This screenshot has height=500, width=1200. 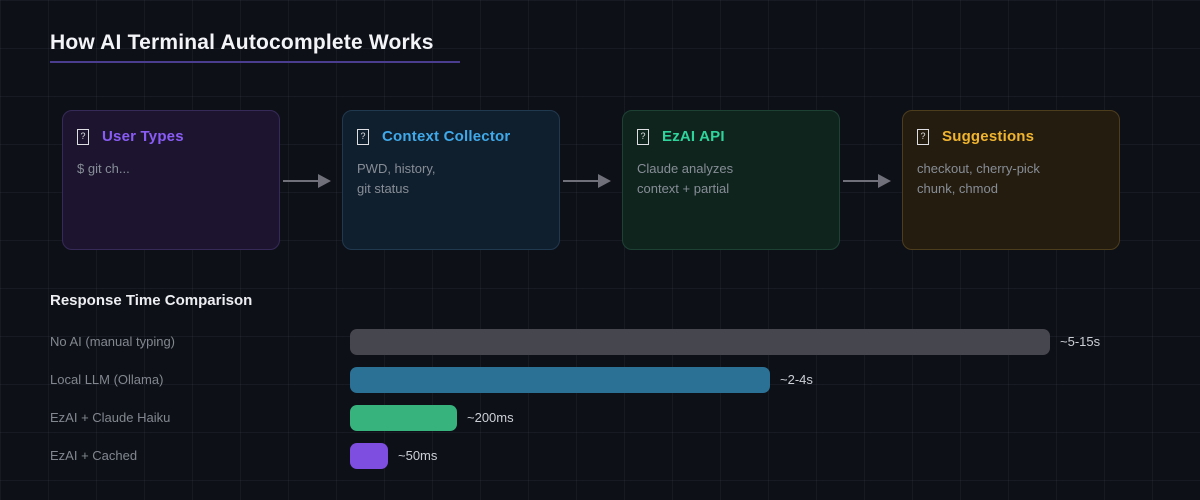 What do you see at coordinates (446, 136) in the screenshot?
I see `flow-step-title: Context Collector` at bounding box center [446, 136].